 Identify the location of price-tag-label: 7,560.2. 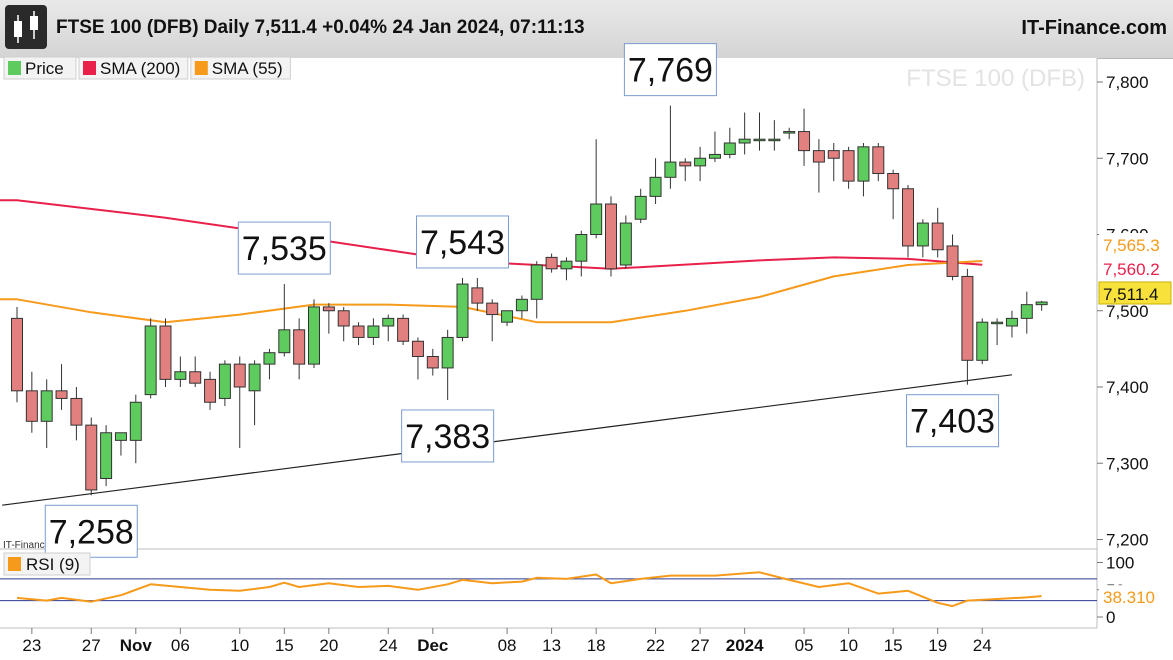
(1131, 269).